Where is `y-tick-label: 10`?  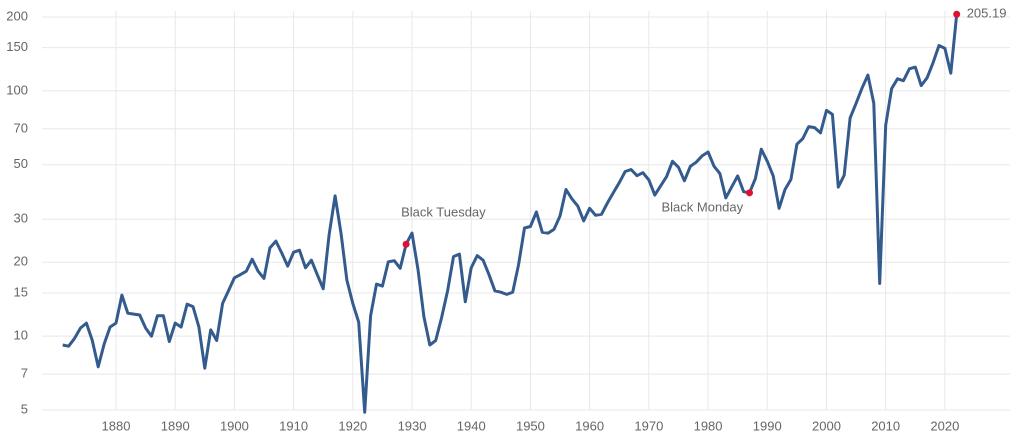
y-tick-label: 10 is located at coordinates (21, 335).